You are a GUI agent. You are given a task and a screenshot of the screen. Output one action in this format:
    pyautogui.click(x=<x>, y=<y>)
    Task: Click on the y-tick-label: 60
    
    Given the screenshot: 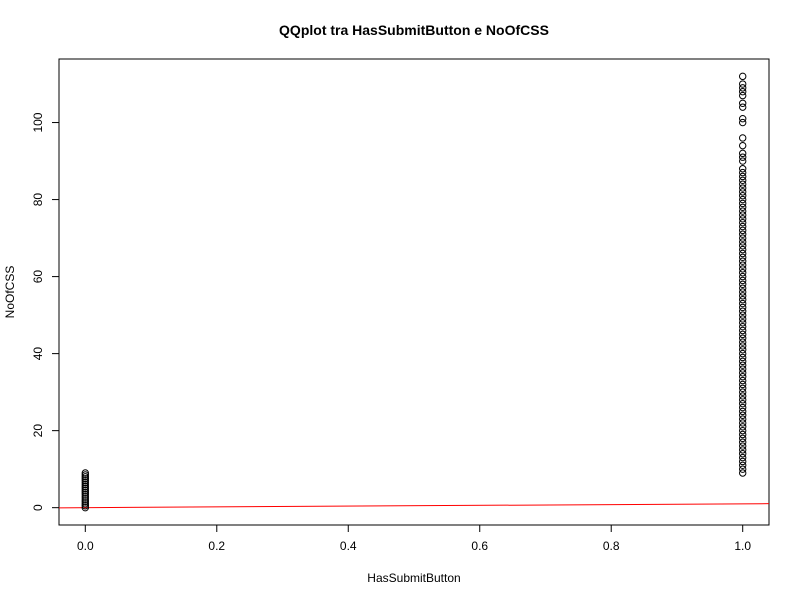 What is the action you would take?
    pyautogui.click(x=38, y=277)
    